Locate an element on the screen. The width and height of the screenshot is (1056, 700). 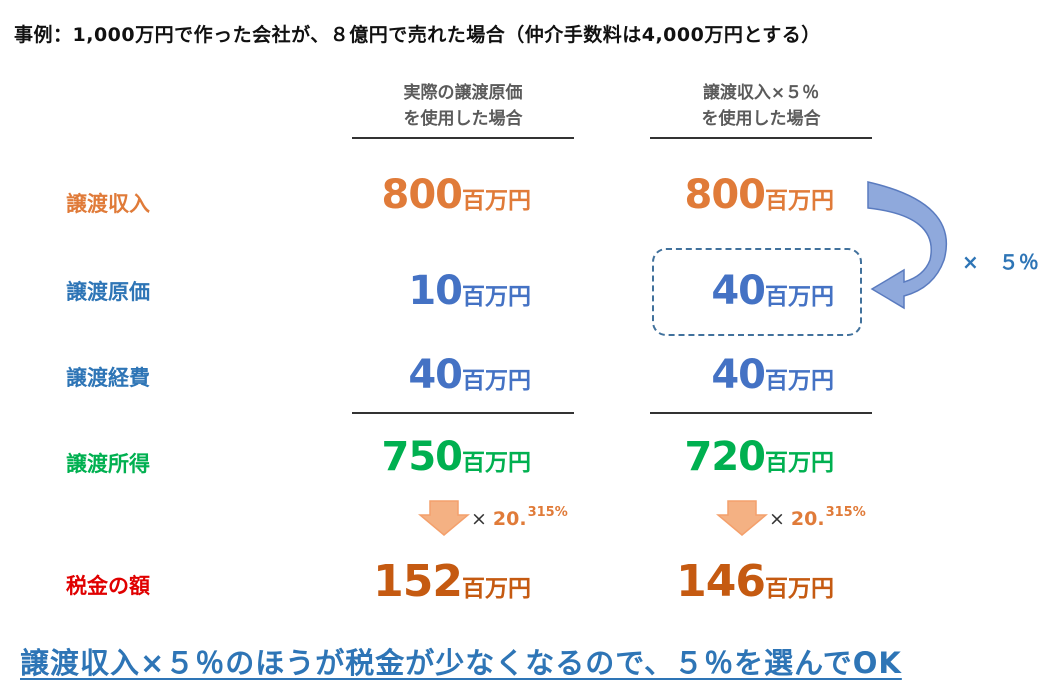
row-label-expenses: 譲渡経費 is located at coordinates (108, 378).